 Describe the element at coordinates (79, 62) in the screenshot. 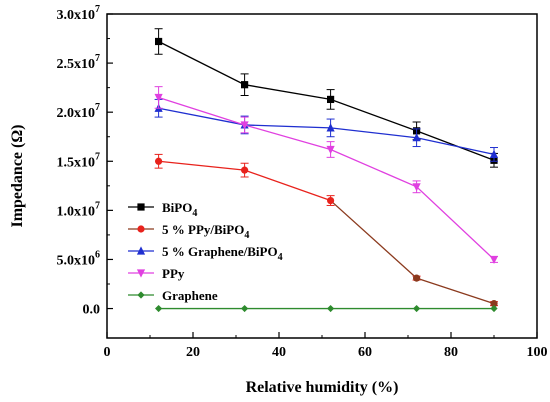

I see `y-tick-label: 2.5x10⁷` at that location.